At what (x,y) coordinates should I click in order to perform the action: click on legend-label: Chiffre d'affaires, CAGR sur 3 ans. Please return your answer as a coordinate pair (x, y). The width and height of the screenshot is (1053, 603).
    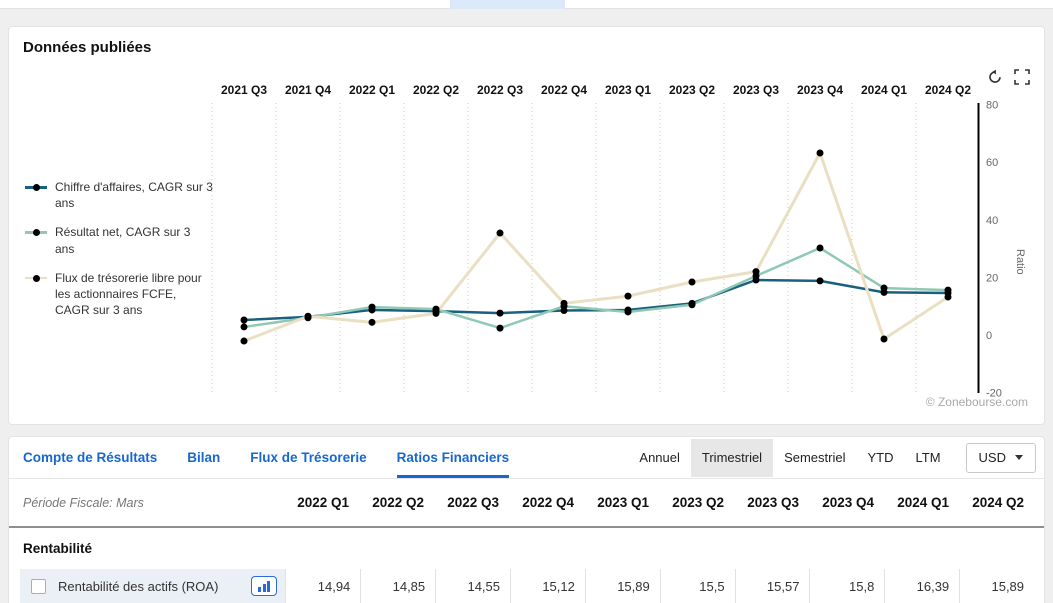
    Looking at the image, I should click on (134, 195).